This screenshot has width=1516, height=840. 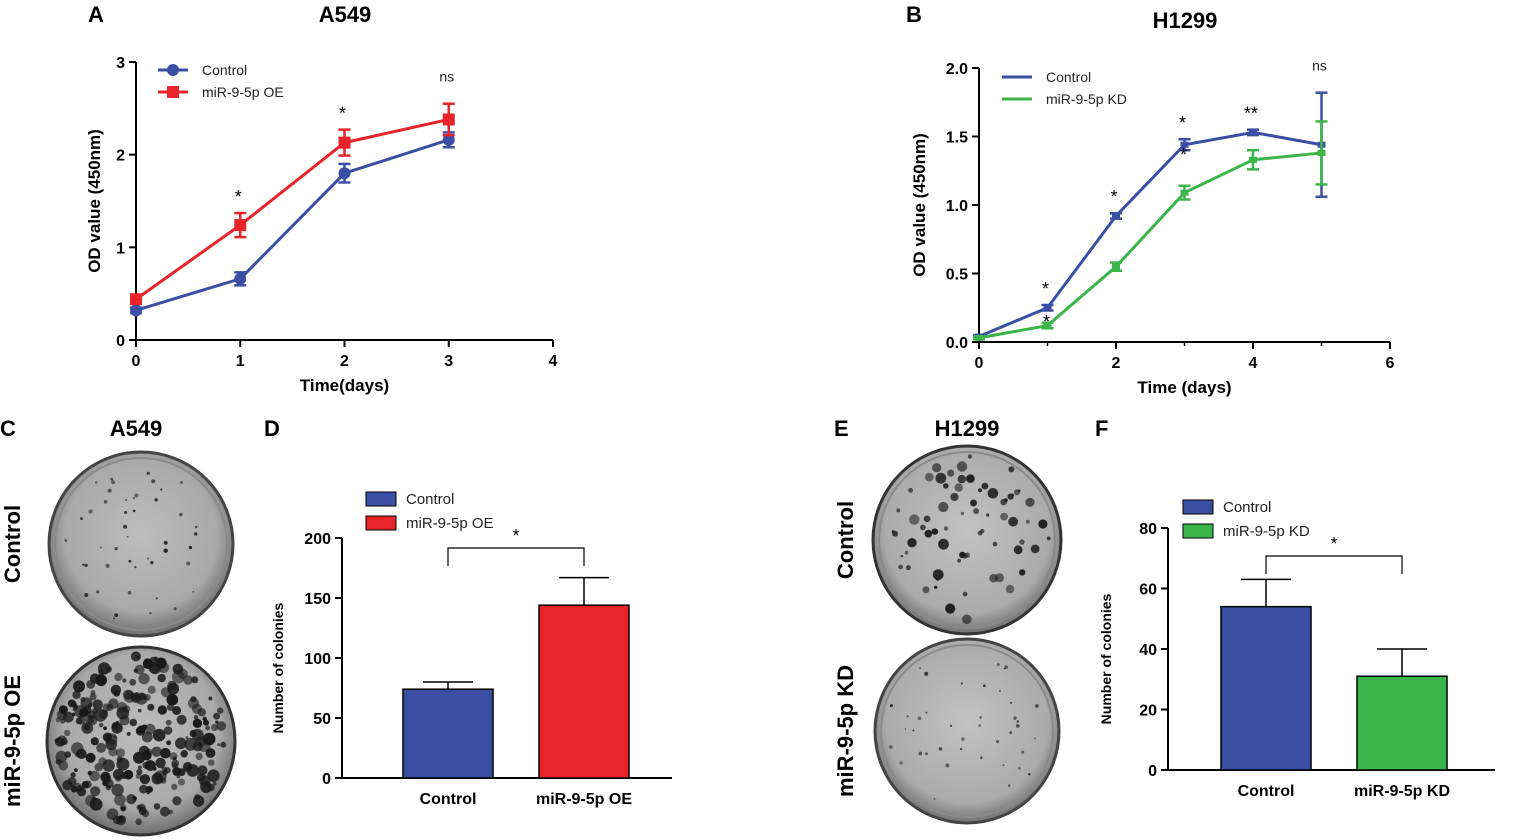 What do you see at coordinates (12, 741) in the screenshot?
I see `panel-c-row-bottom-label: miR-9-5p OE` at bounding box center [12, 741].